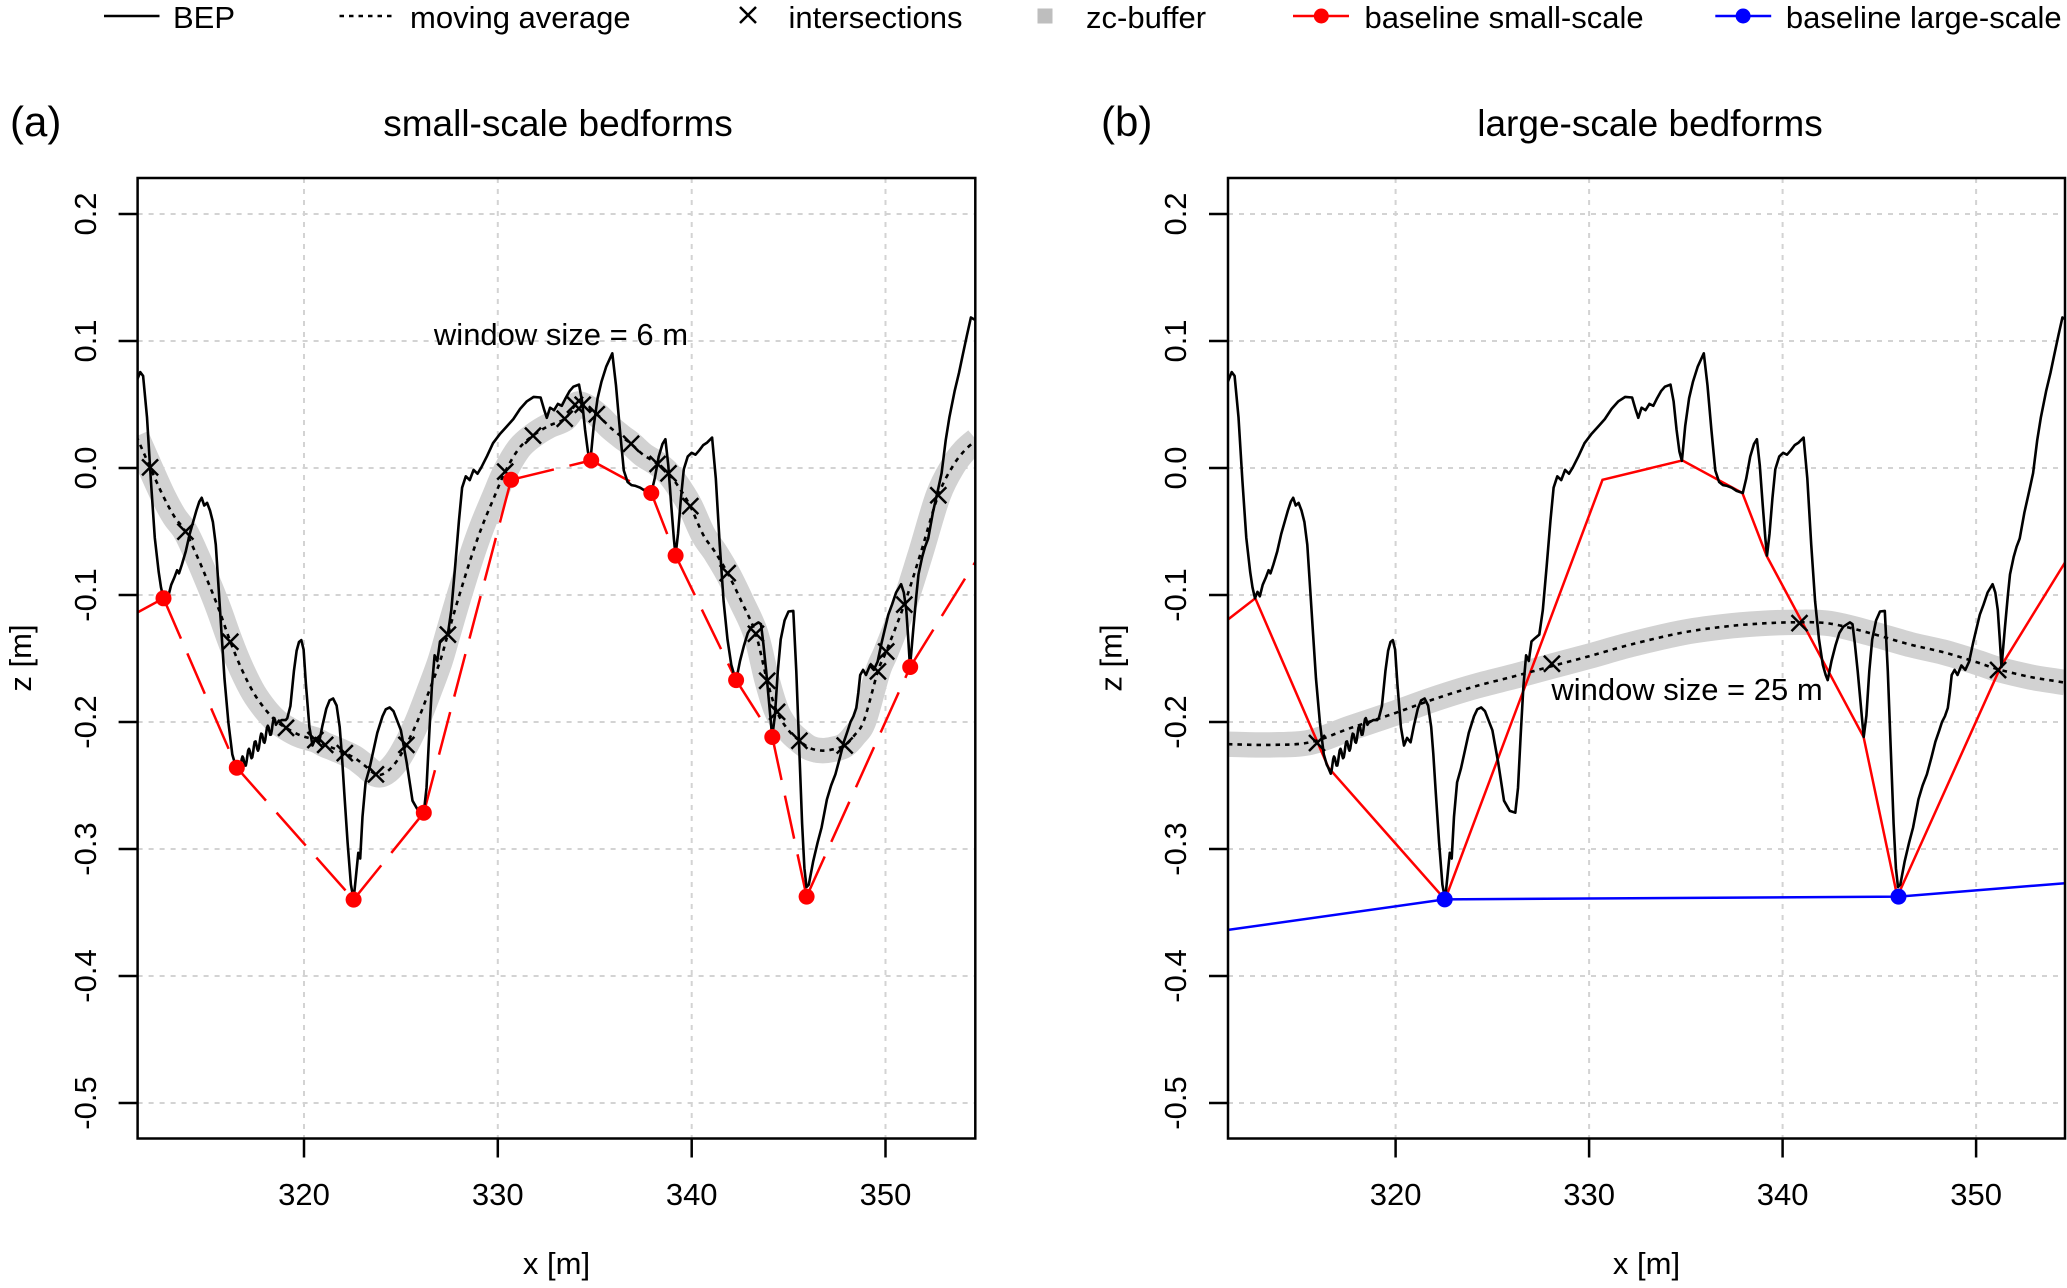  Describe the element at coordinates (1649, 123) in the screenshot. I see `svg-text: large-scale bedforms` at that location.